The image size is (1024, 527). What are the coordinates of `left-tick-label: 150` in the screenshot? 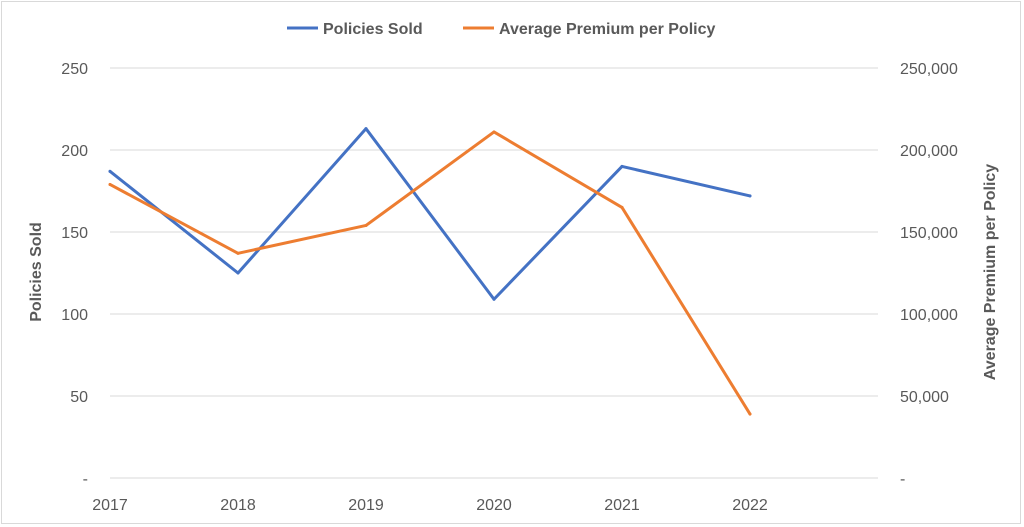 It's located at (74, 233).